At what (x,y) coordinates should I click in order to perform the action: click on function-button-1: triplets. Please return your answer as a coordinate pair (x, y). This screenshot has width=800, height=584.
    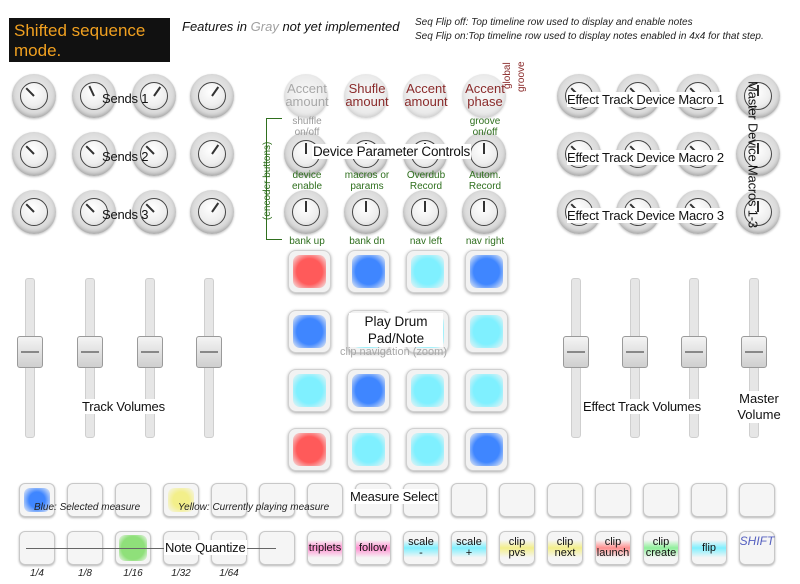
    Looking at the image, I should click on (325, 548).